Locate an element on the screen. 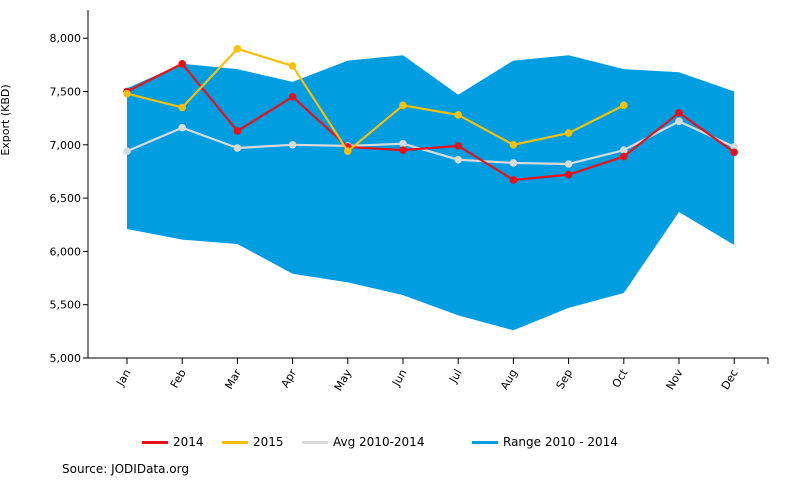  x-tick-label: Feb is located at coordinates (178, 378).